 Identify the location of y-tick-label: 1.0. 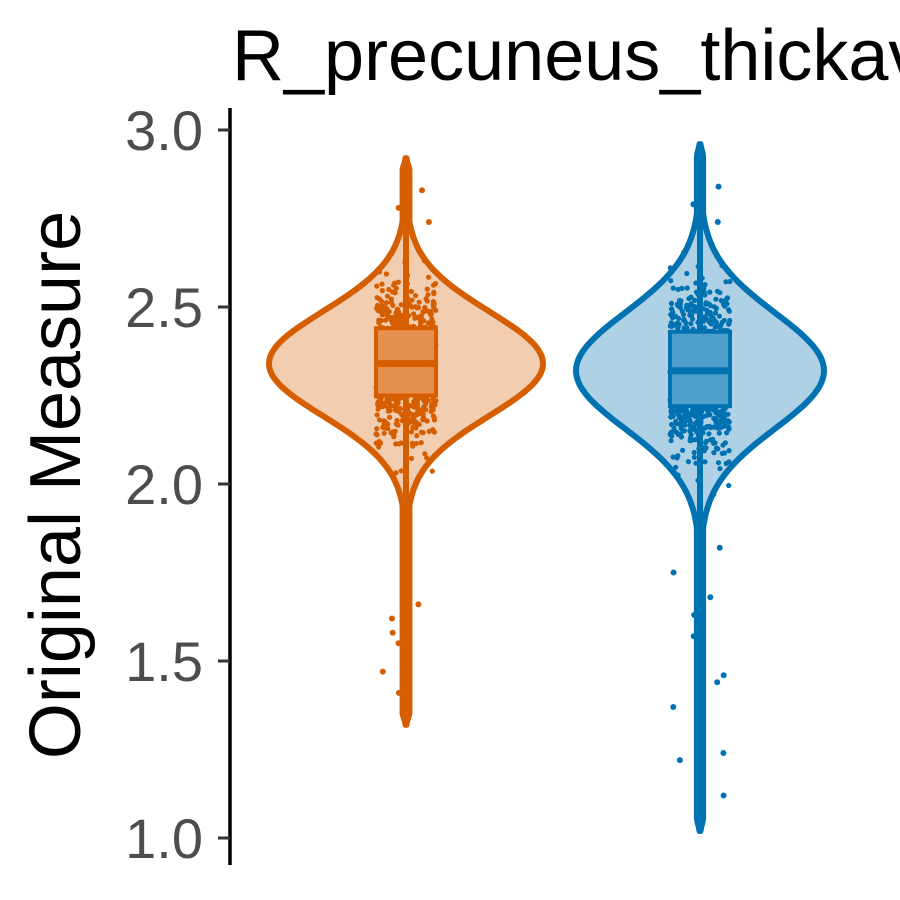
(164, 838).